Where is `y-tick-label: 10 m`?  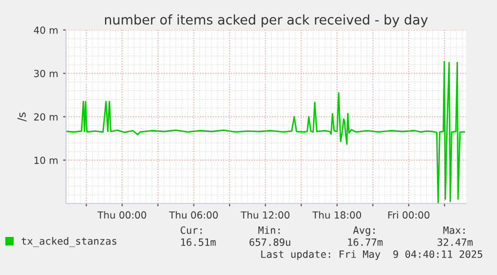
y-tick-label: 10 m is located at coordinates (46, 160).